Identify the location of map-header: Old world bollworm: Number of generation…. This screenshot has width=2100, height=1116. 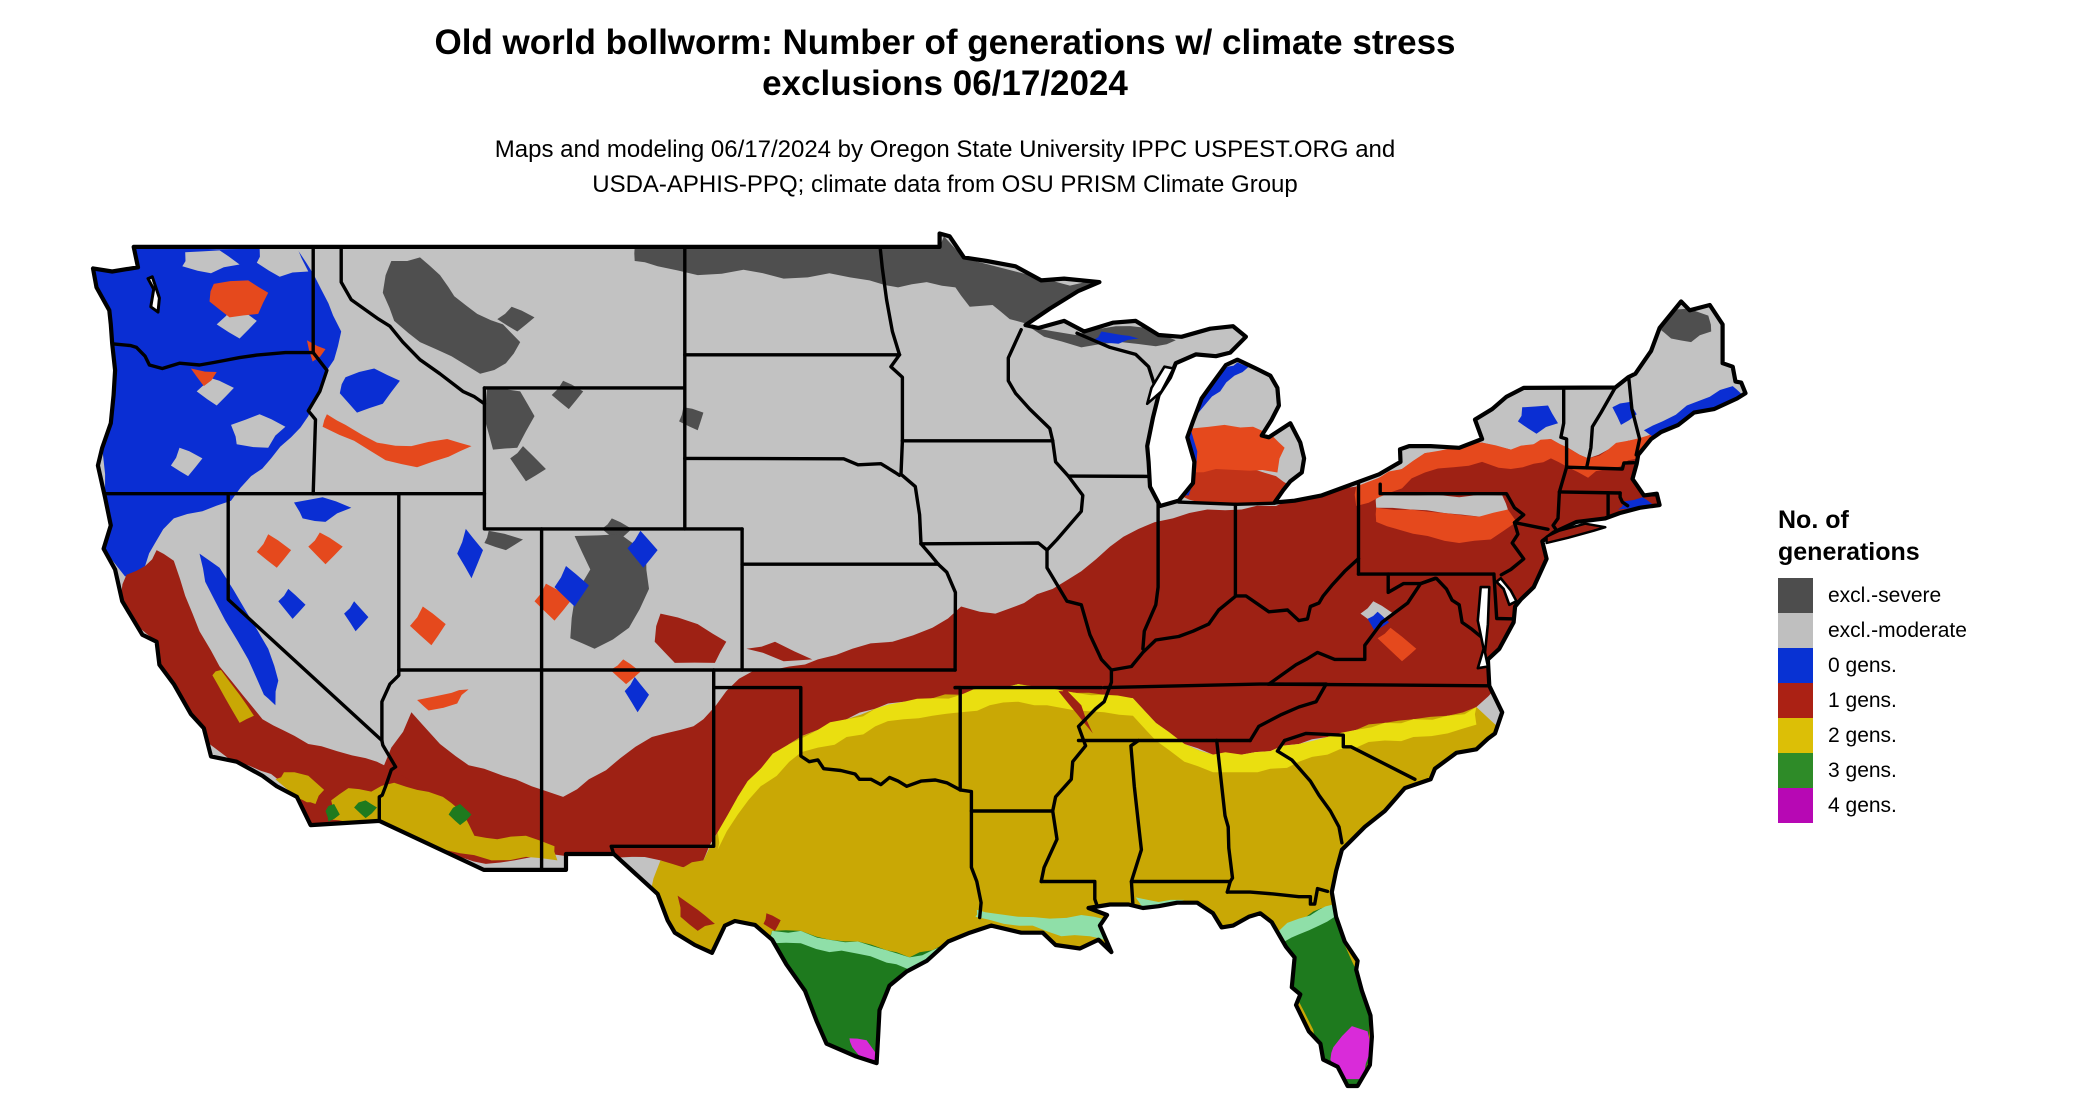
(945, 112).